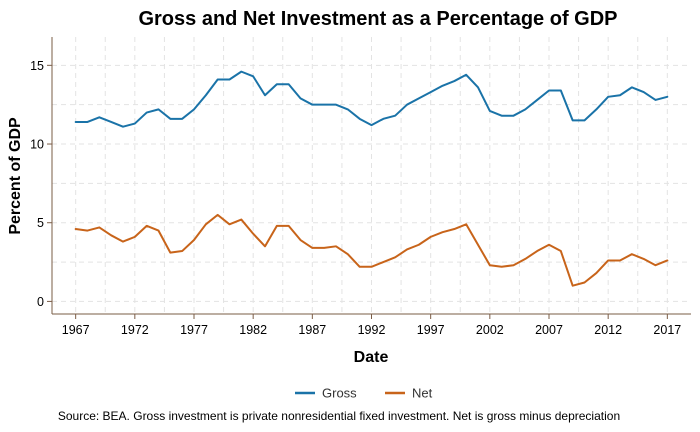  I want to click on x-tick-label: 2007, so click(549, 330).